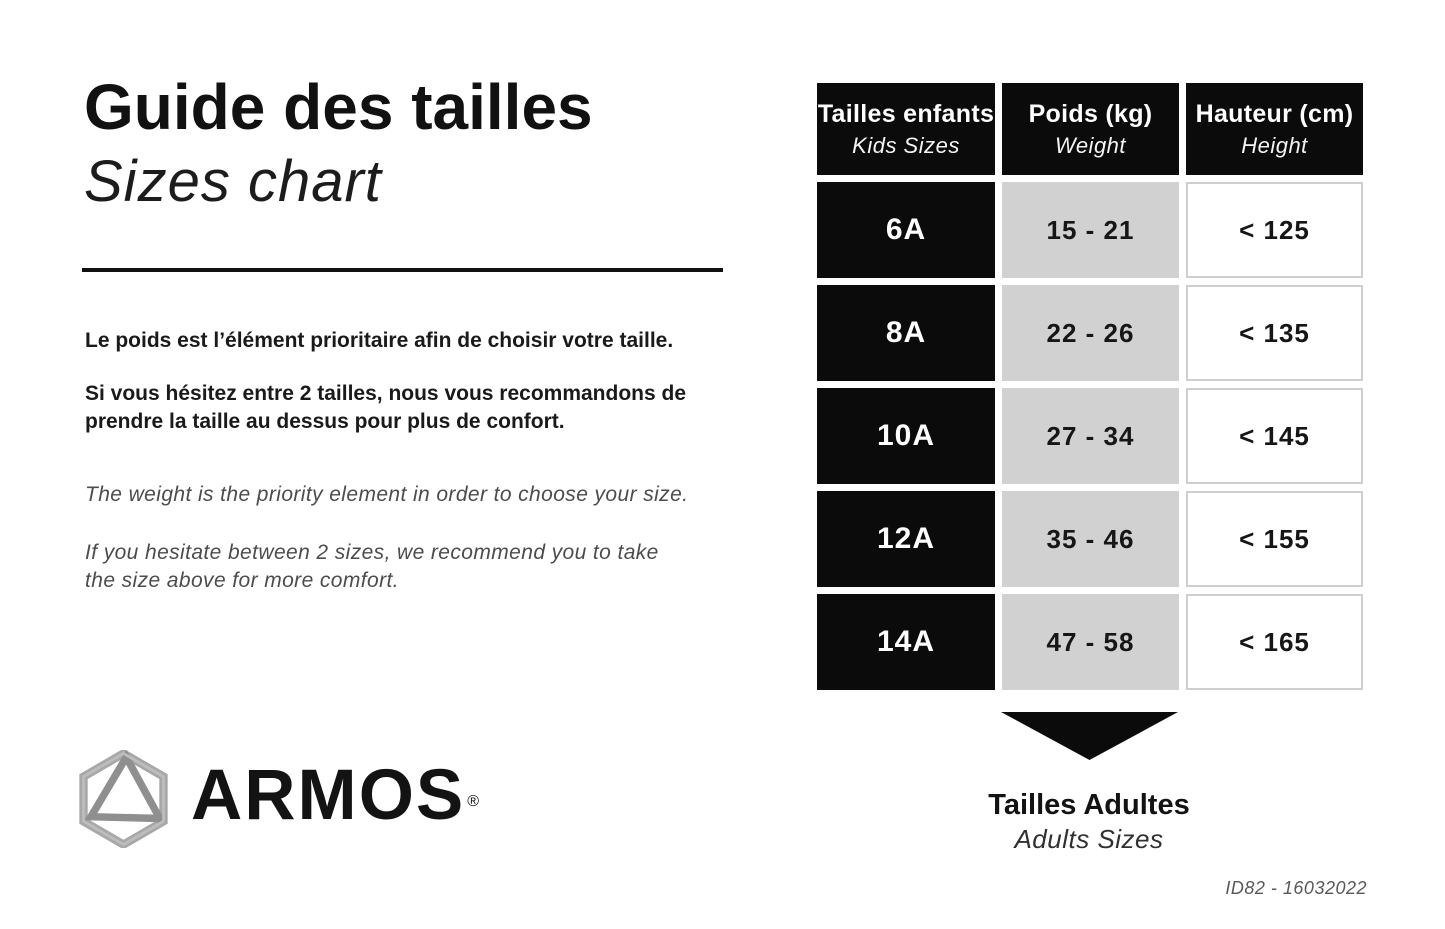  Describe the element at coordinates (1274, 539) in the screenshot. I see `height-cell-12a: < 155` at that location.